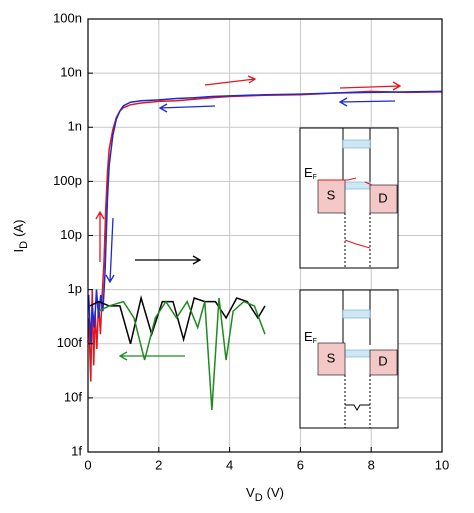 This screenshot has height=513, width=474. I want to click on y-tick-label: 100p, so click(67, 180).